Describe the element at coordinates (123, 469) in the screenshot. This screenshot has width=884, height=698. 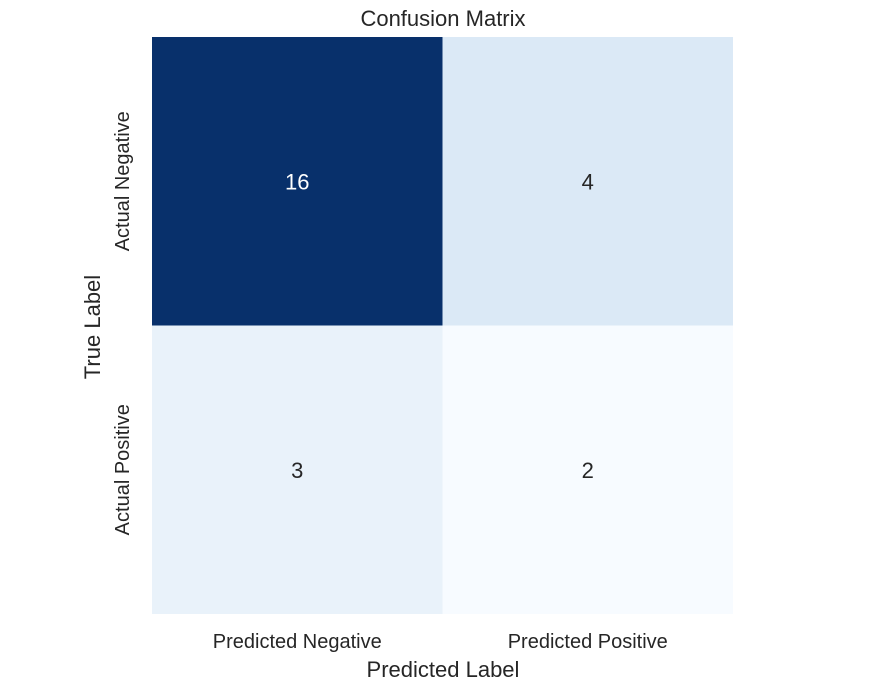
I see `y-tick-label-1: Actual Positive` at that location.